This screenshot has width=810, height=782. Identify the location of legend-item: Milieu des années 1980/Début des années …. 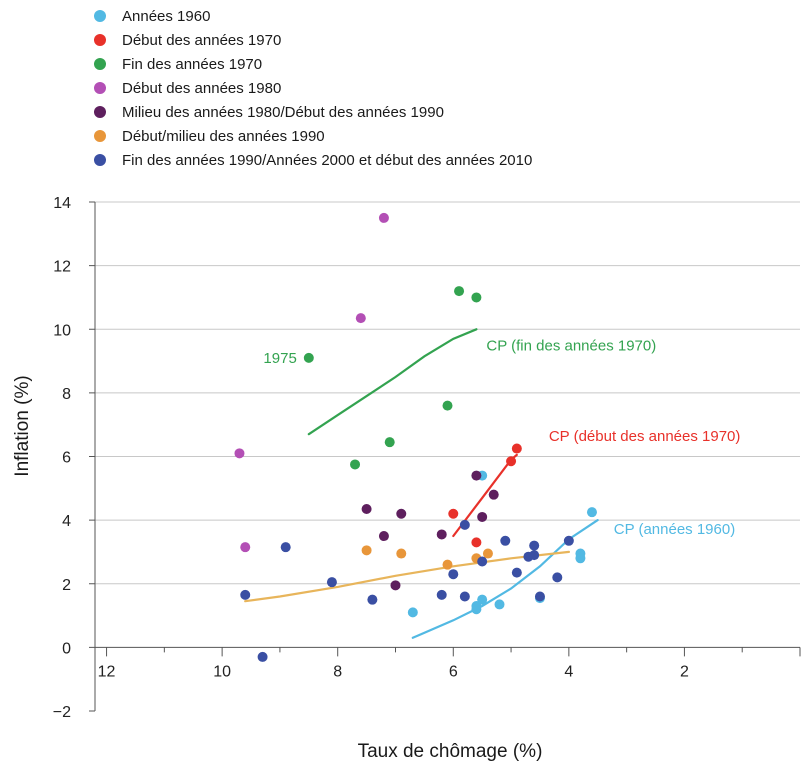
(313, 112).